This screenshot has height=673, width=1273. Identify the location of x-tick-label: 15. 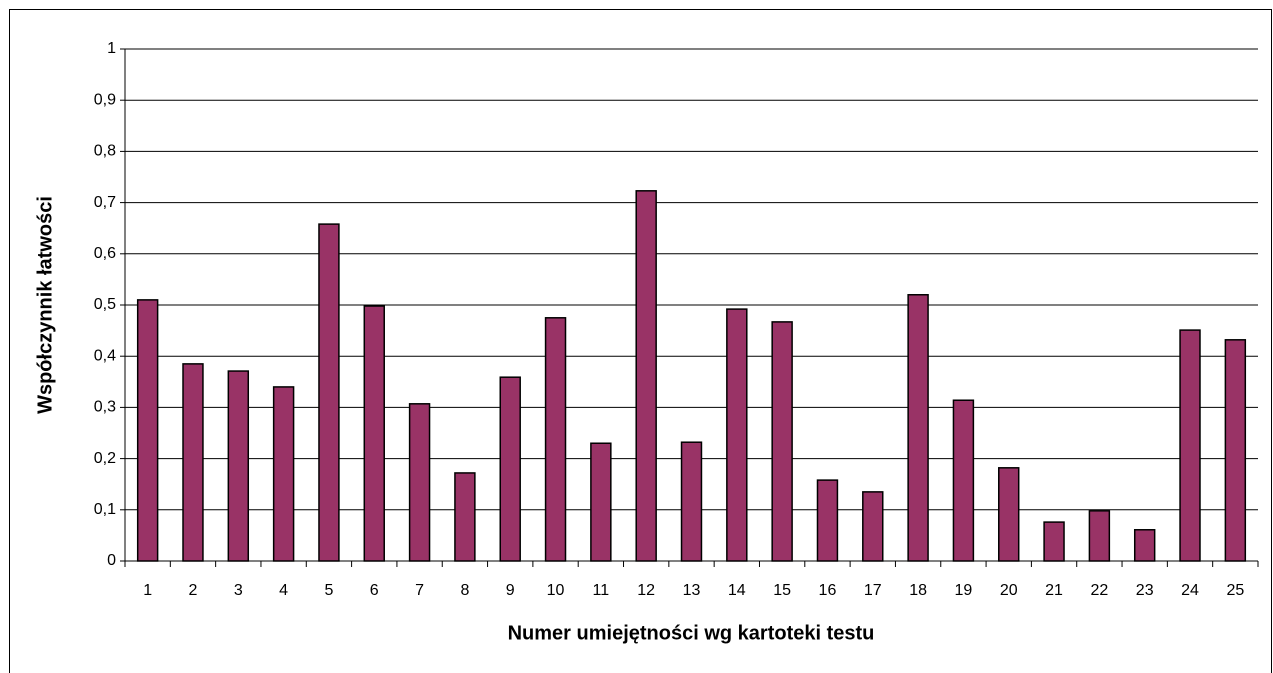
(782, 590).